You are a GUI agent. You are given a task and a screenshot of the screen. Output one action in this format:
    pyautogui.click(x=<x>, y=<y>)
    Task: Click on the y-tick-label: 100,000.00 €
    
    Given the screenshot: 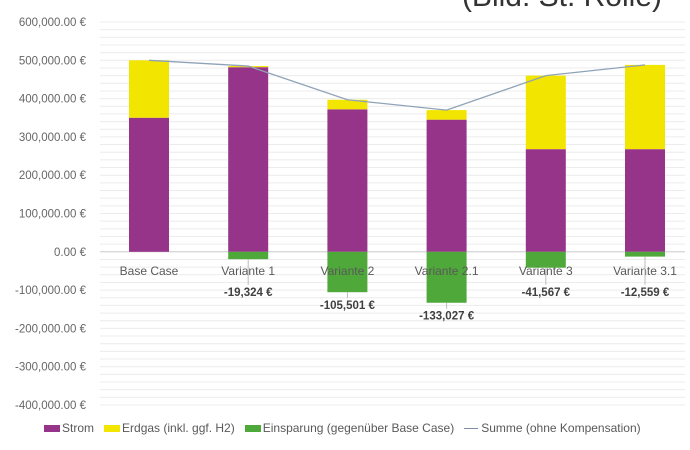 What is the action you would take?
    pyautogui.click(x=53, y=215)
    